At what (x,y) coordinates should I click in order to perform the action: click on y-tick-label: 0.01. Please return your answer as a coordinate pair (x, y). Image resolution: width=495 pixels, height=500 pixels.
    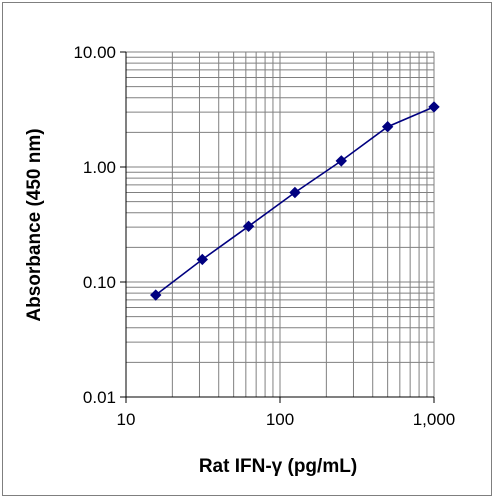
    Looking at the image, I should click on (99, 397).